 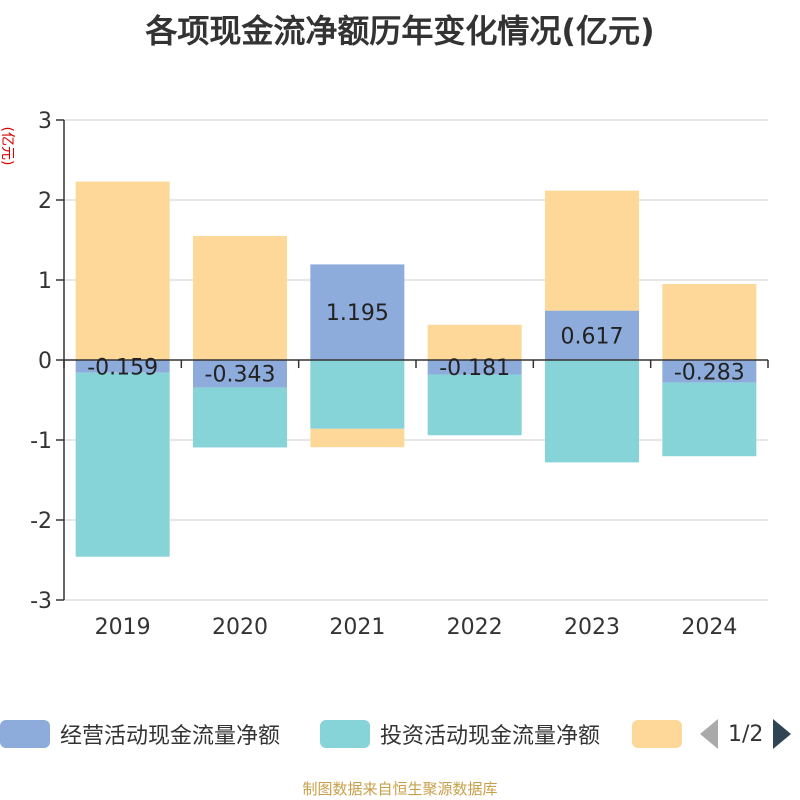 I want to click on chart-title: 各项现金流净额历年变化情况(亿元), so click(x=400, y=31).